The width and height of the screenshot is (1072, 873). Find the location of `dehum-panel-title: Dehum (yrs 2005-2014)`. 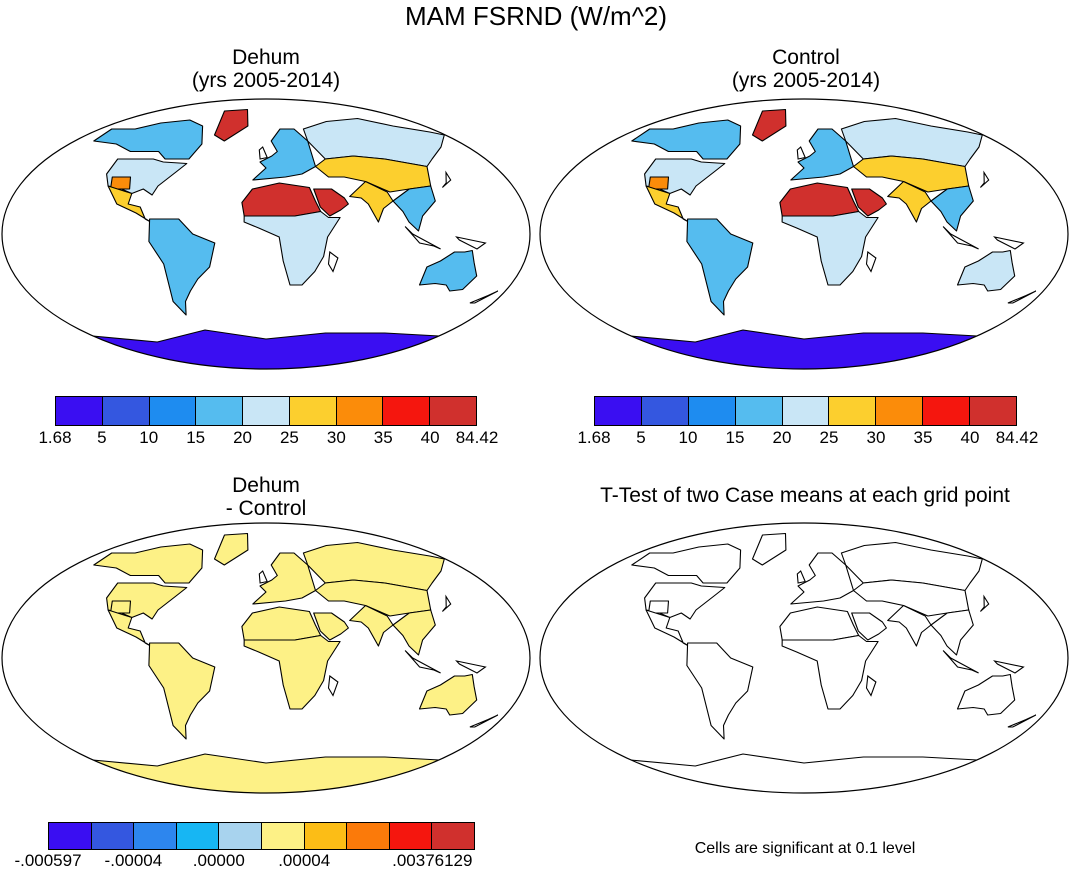

dehum-panel-title: Dehum (yrs 2005-2014) is located at coordinates (266, 69).